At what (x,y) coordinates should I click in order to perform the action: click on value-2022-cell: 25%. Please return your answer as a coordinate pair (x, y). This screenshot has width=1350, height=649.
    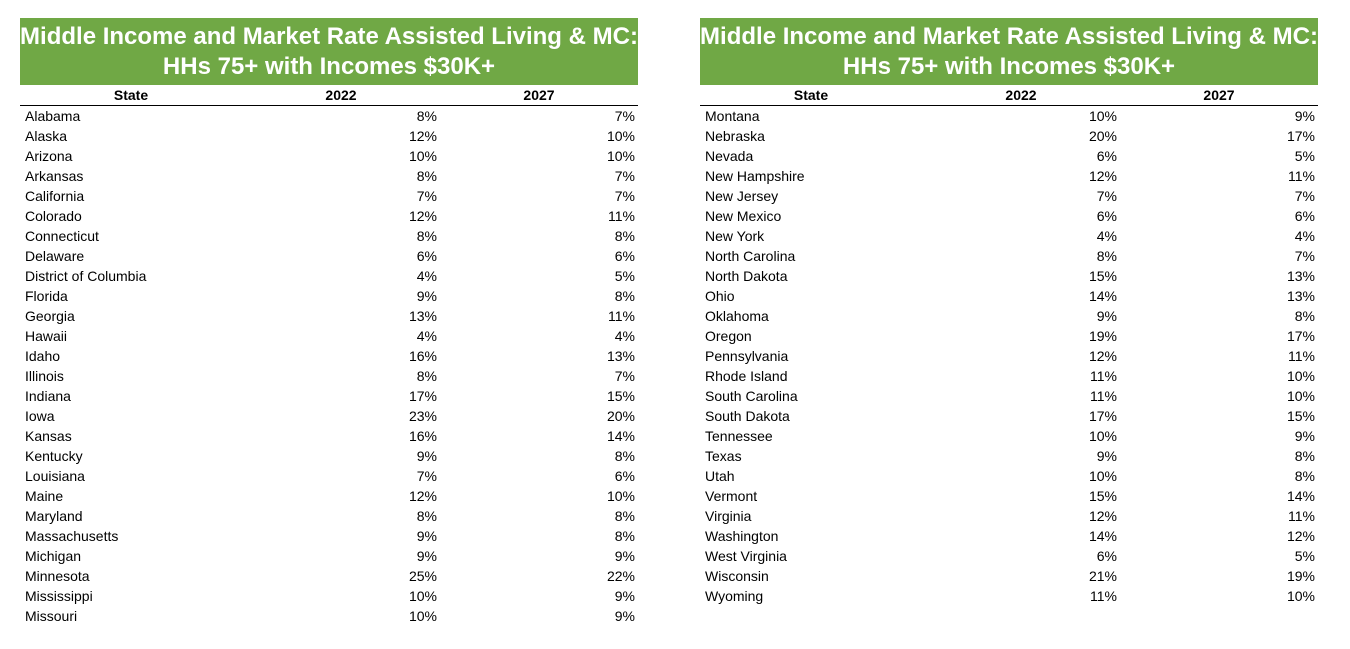
    Looking at the image, I should click on (422, 576).